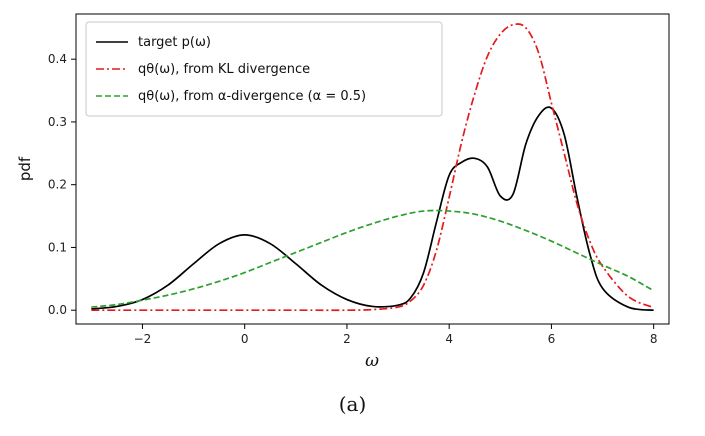  What do you see at coordinates (224, 69) in the screenshot?
I see `legend-label-kl: qθ(ω), from KL divergence` at bounding box center [224, 69].